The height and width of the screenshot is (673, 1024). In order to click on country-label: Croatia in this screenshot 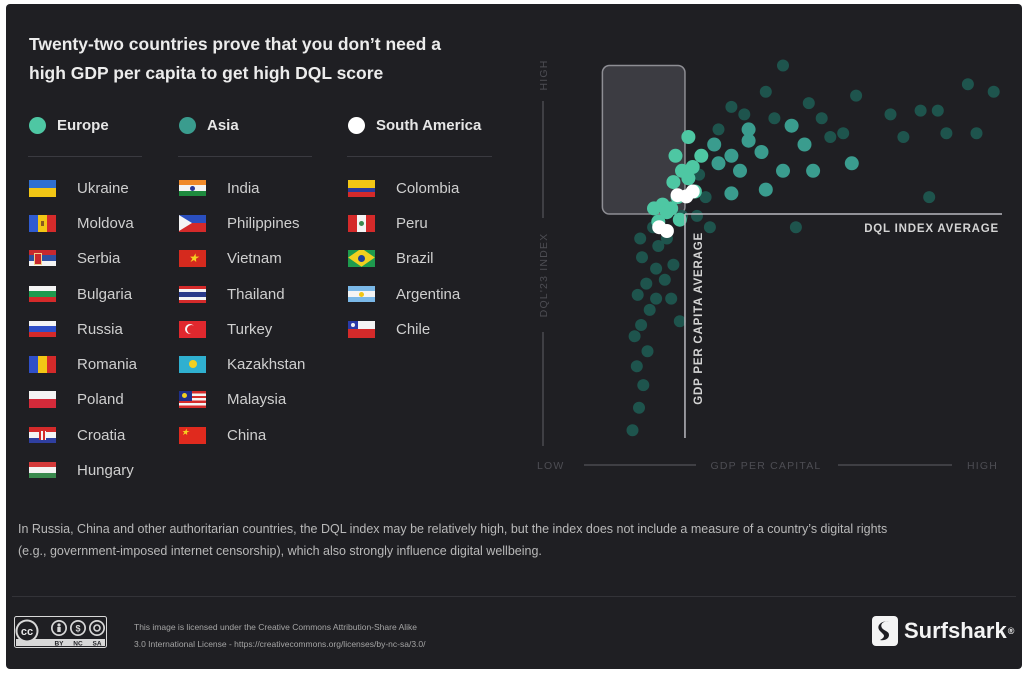, I will do `click(101, 435)`.